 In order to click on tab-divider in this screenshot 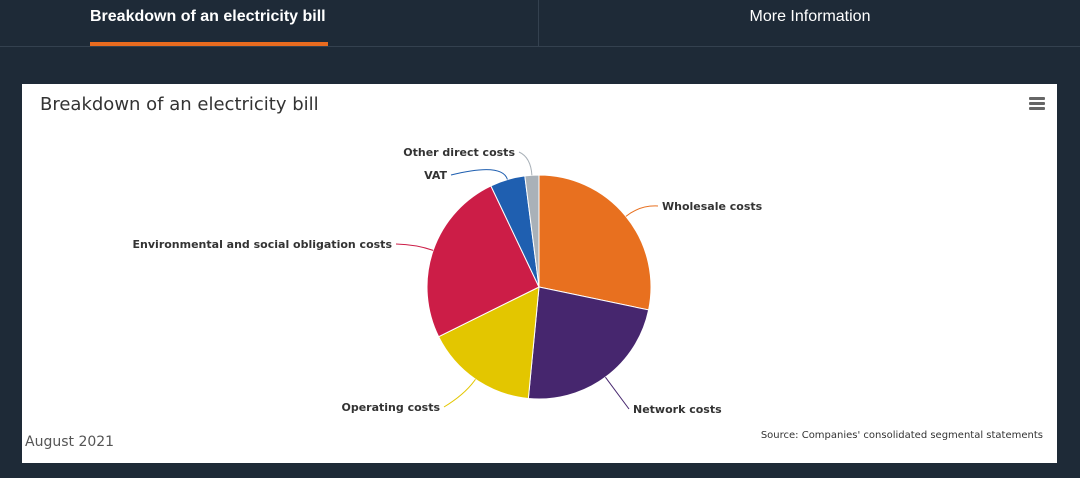, I will do `click(538, 23)`.